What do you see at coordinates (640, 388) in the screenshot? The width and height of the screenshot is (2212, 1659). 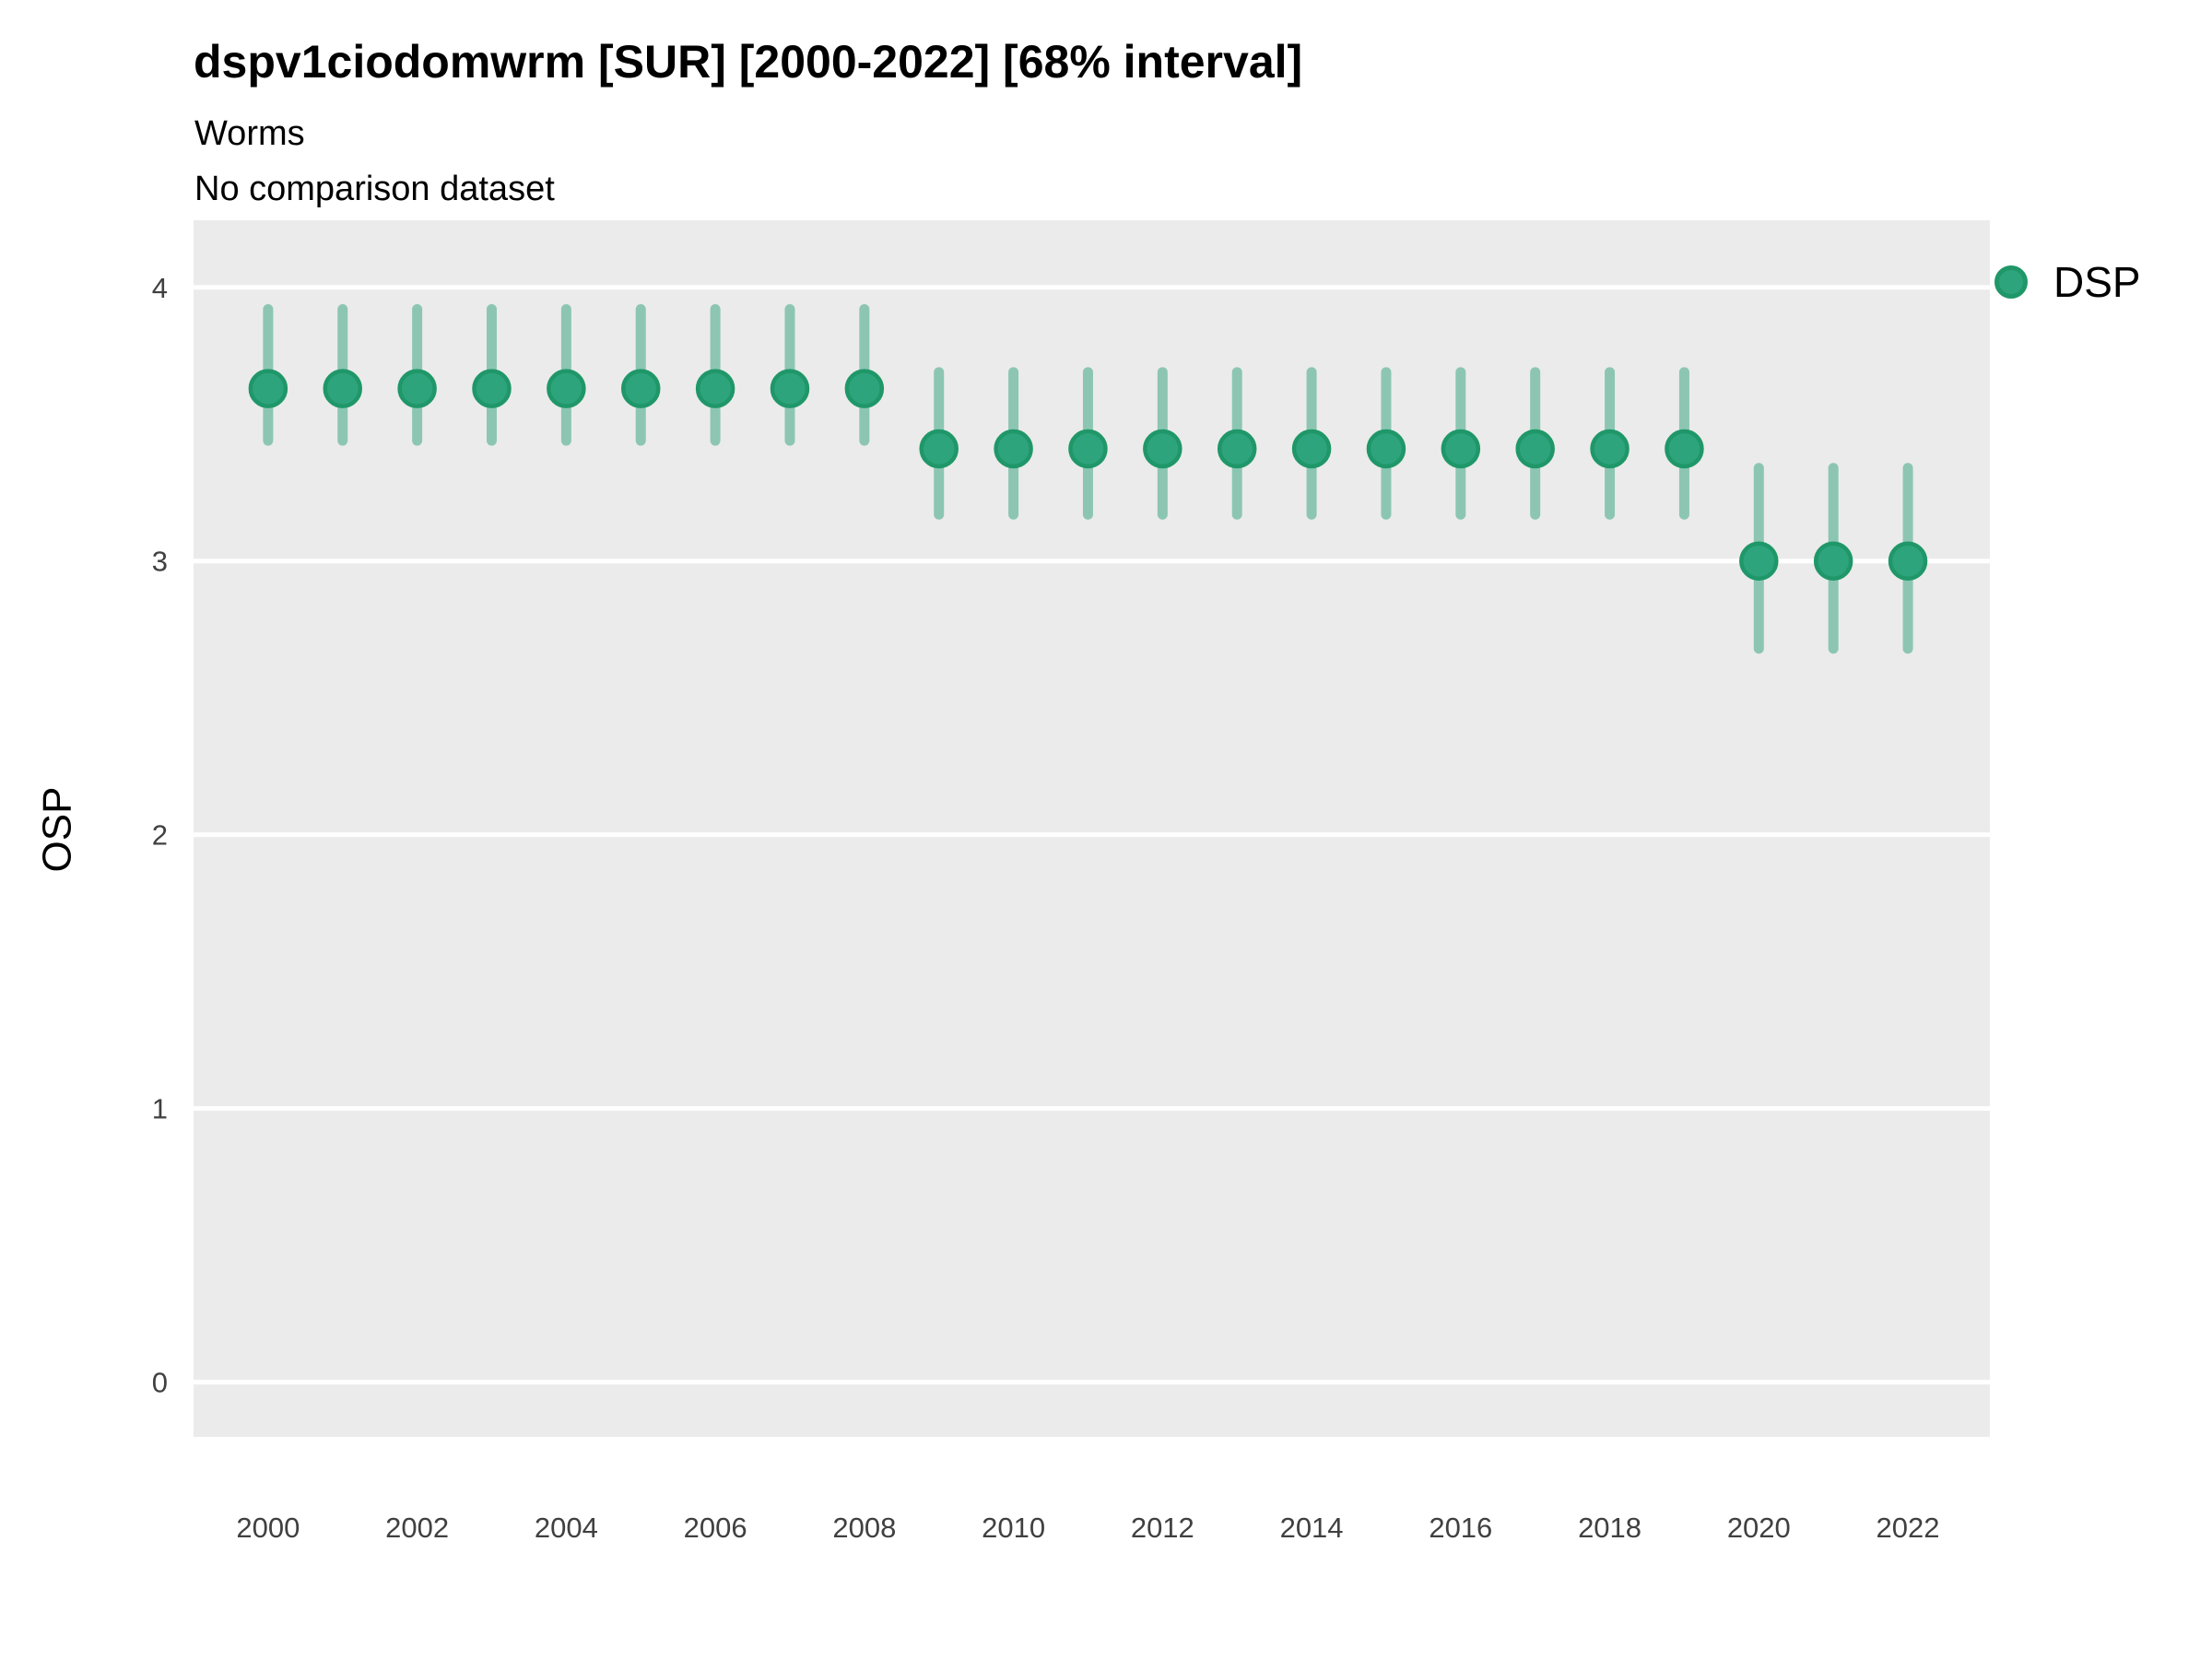 I see `data-point-2005` at bounding box center [640, 388].